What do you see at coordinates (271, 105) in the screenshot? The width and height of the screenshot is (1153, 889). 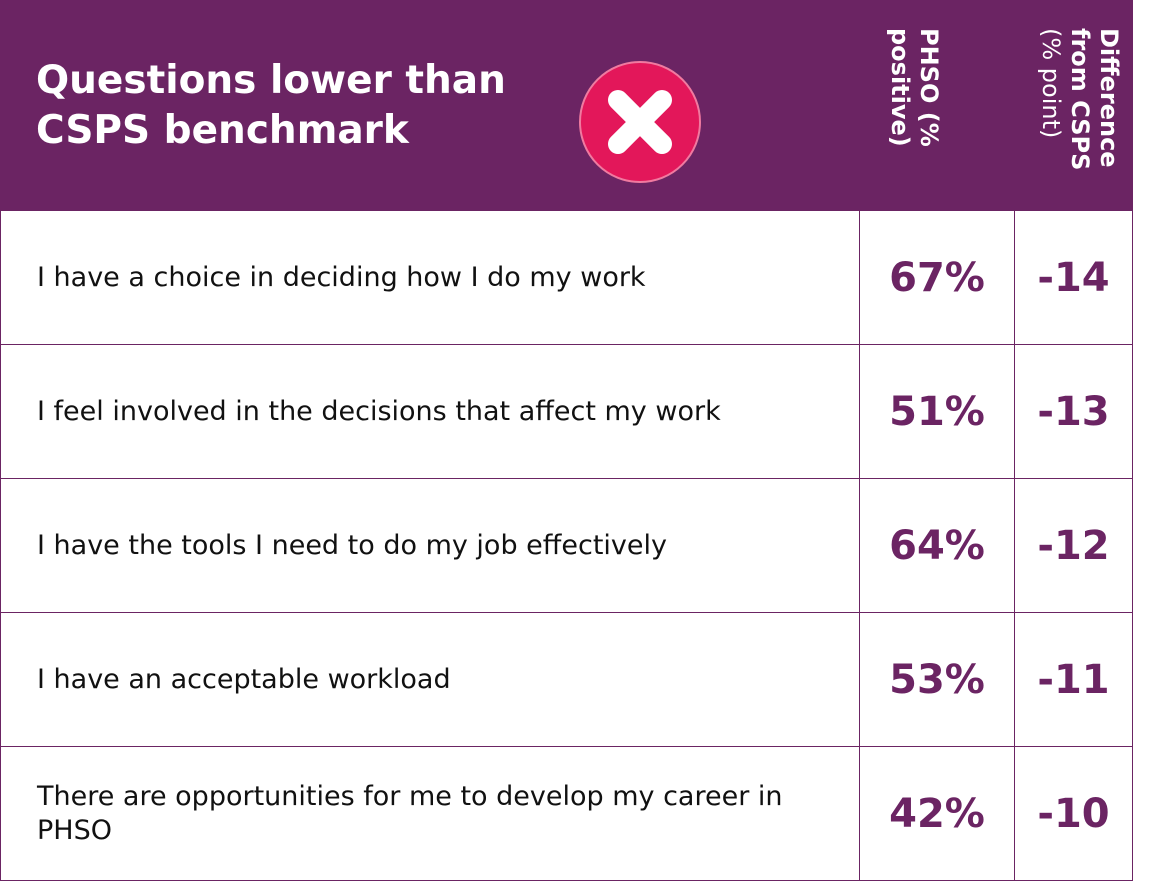 I see `title: Questions lower than CSPS benchmark` at bounding box center [271, 105].